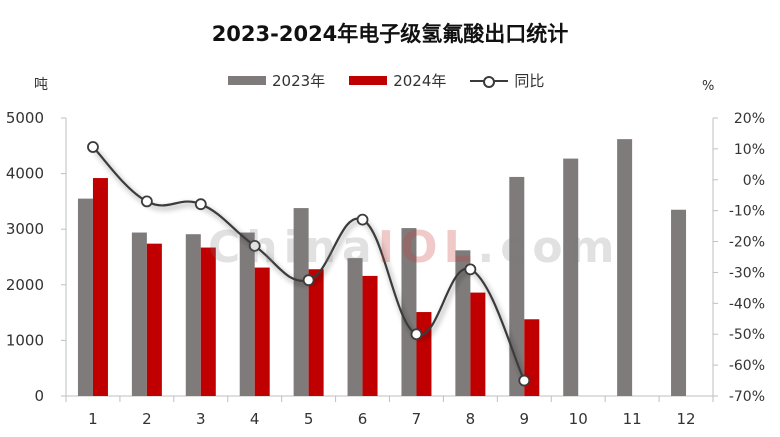  What do you see at coordinates (93, 419) in the screenshot?
I see `x-tick-label: 1` at bounding box center [93, 419].